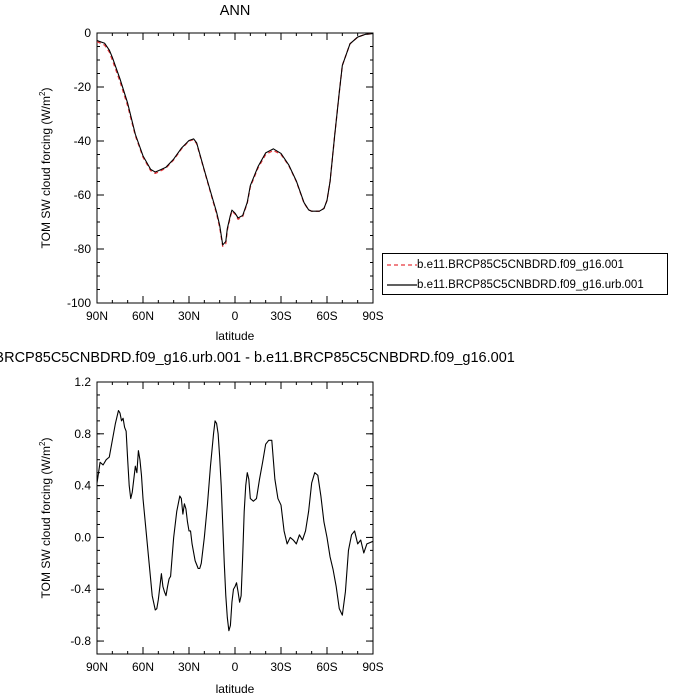 The image size is (700, 700). I want to click on legend-item-urb: b.e11.BRCP85C5CNBDRD.f09_g16.urb.001, so click(525, 285).